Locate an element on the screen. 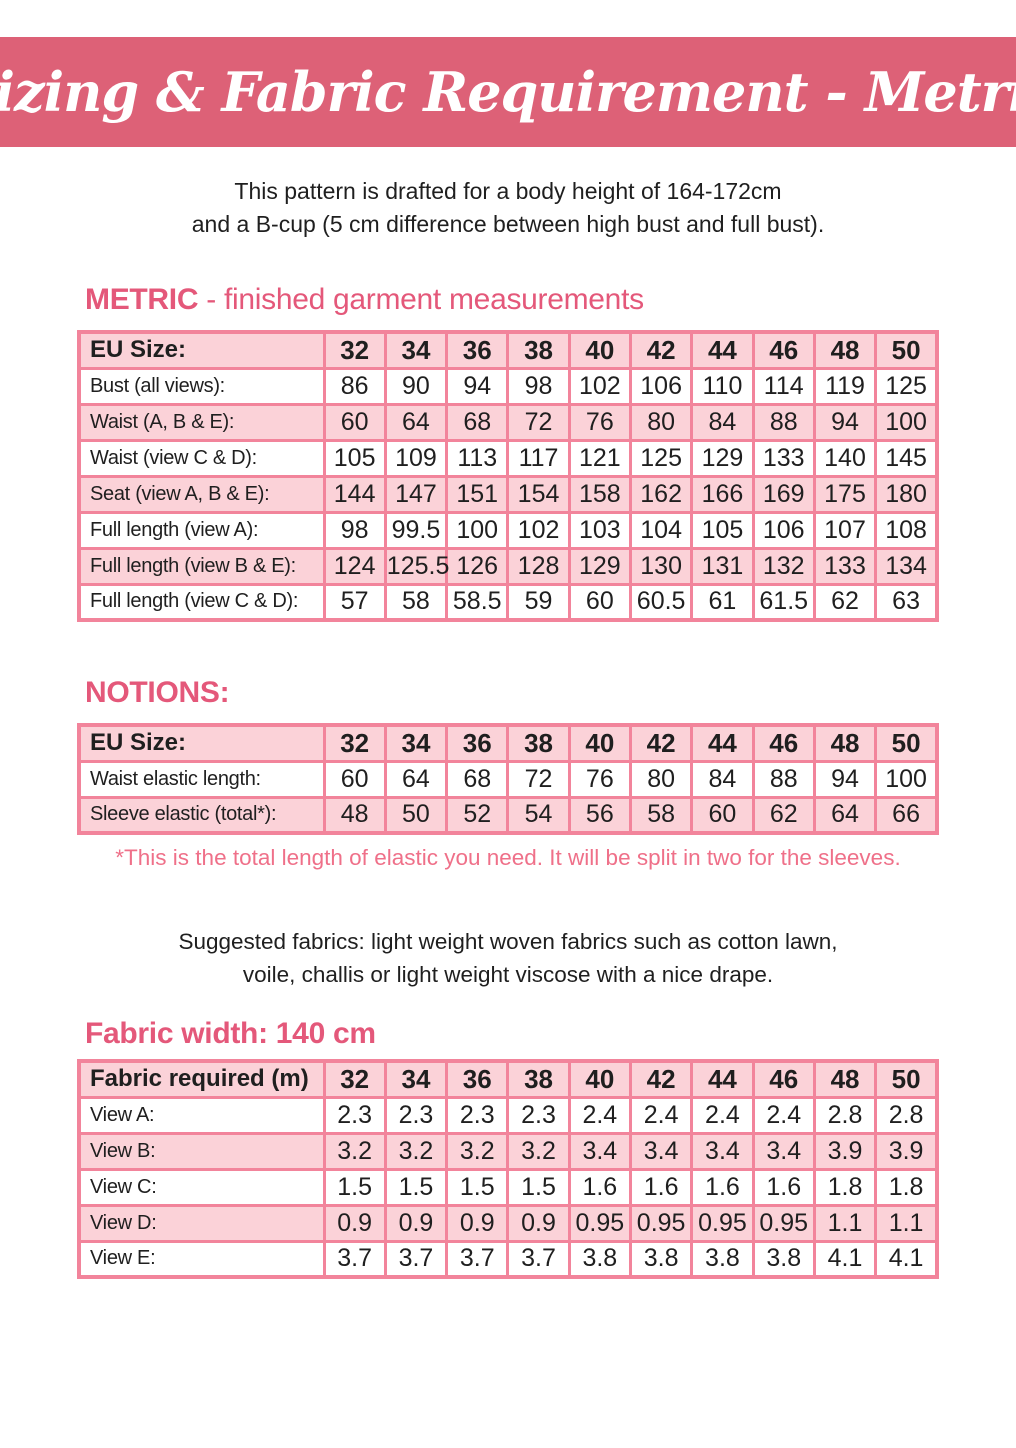 Image resolution: width=1016 pixels, height=1448 pixels. value-cell: 88 is located at coordinates (783, 779).